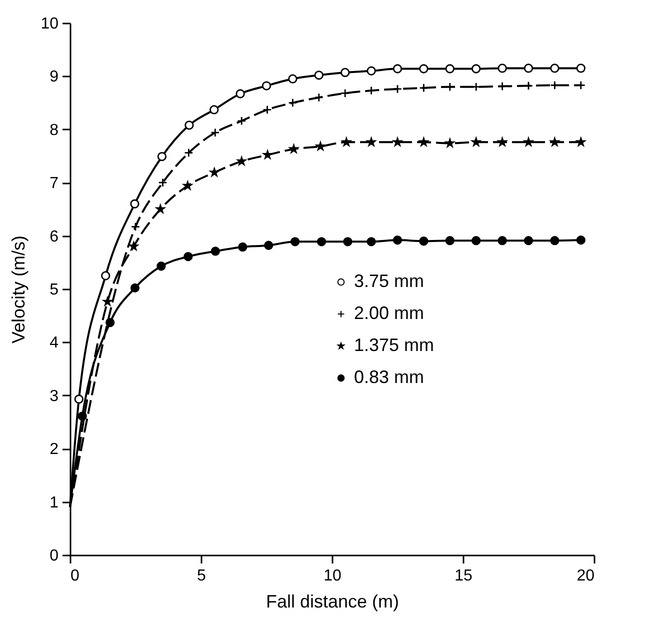  Describe the element at coordinates (54, 556) in the screenshot. I see `y-tick-label: 0` at that location.